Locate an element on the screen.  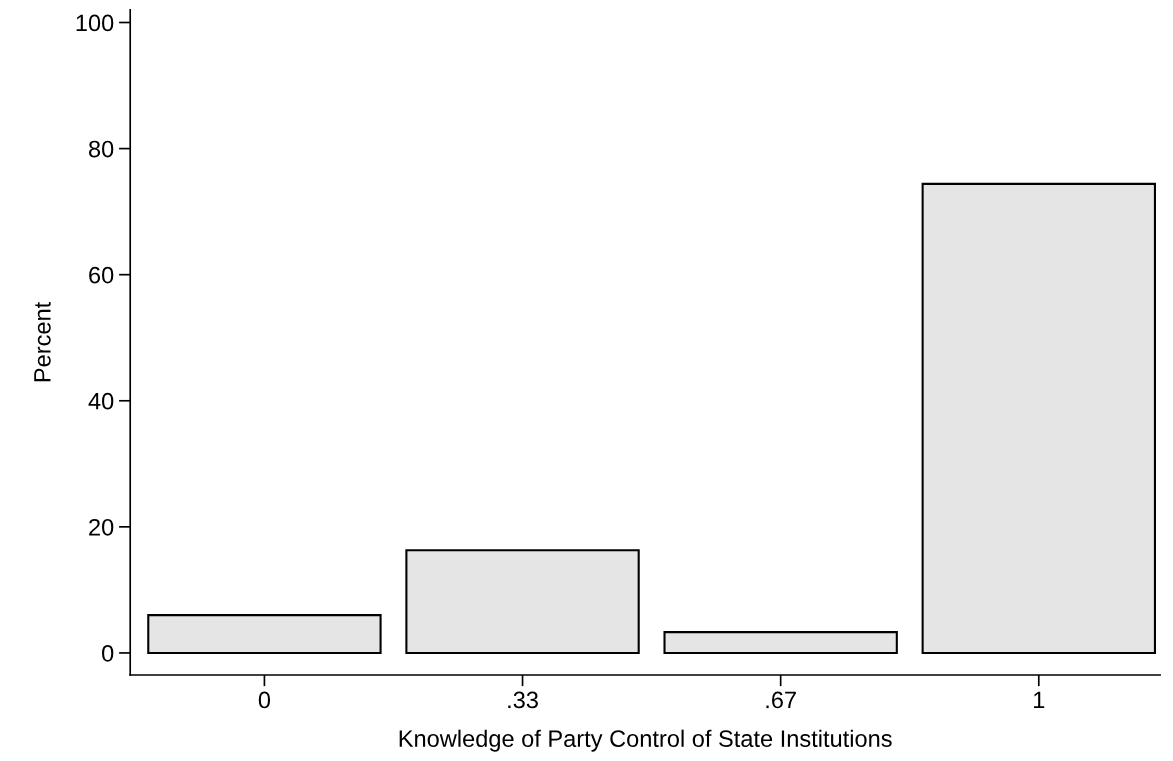
x-tick-label: .33 is located at coordinates (523, 700).